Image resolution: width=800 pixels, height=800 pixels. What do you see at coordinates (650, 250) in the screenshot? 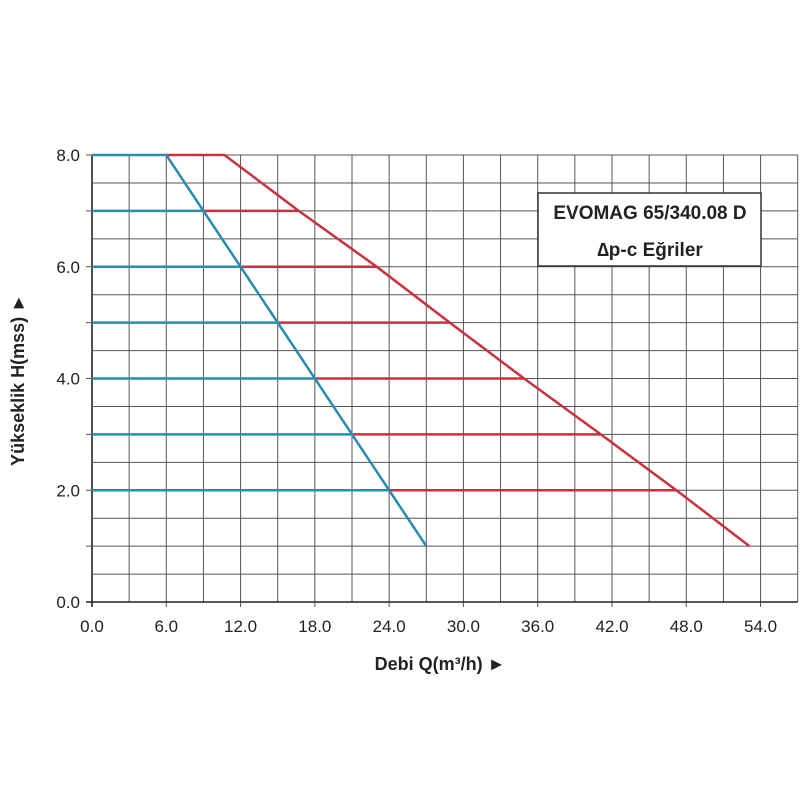
I see `chart-subtitle: ∆p-c Eğriler` at bounding box center [650, 250].